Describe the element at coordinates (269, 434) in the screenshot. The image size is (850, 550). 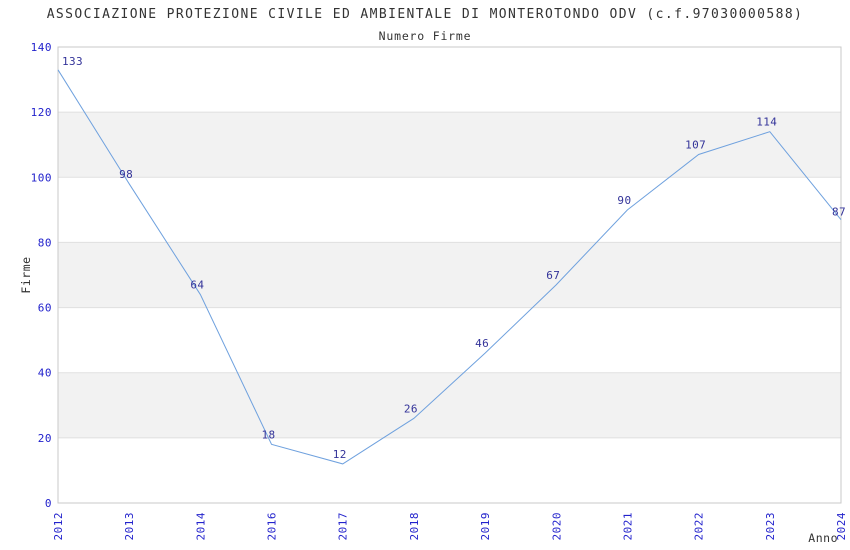
I see `data-point-label: 18` at that location.